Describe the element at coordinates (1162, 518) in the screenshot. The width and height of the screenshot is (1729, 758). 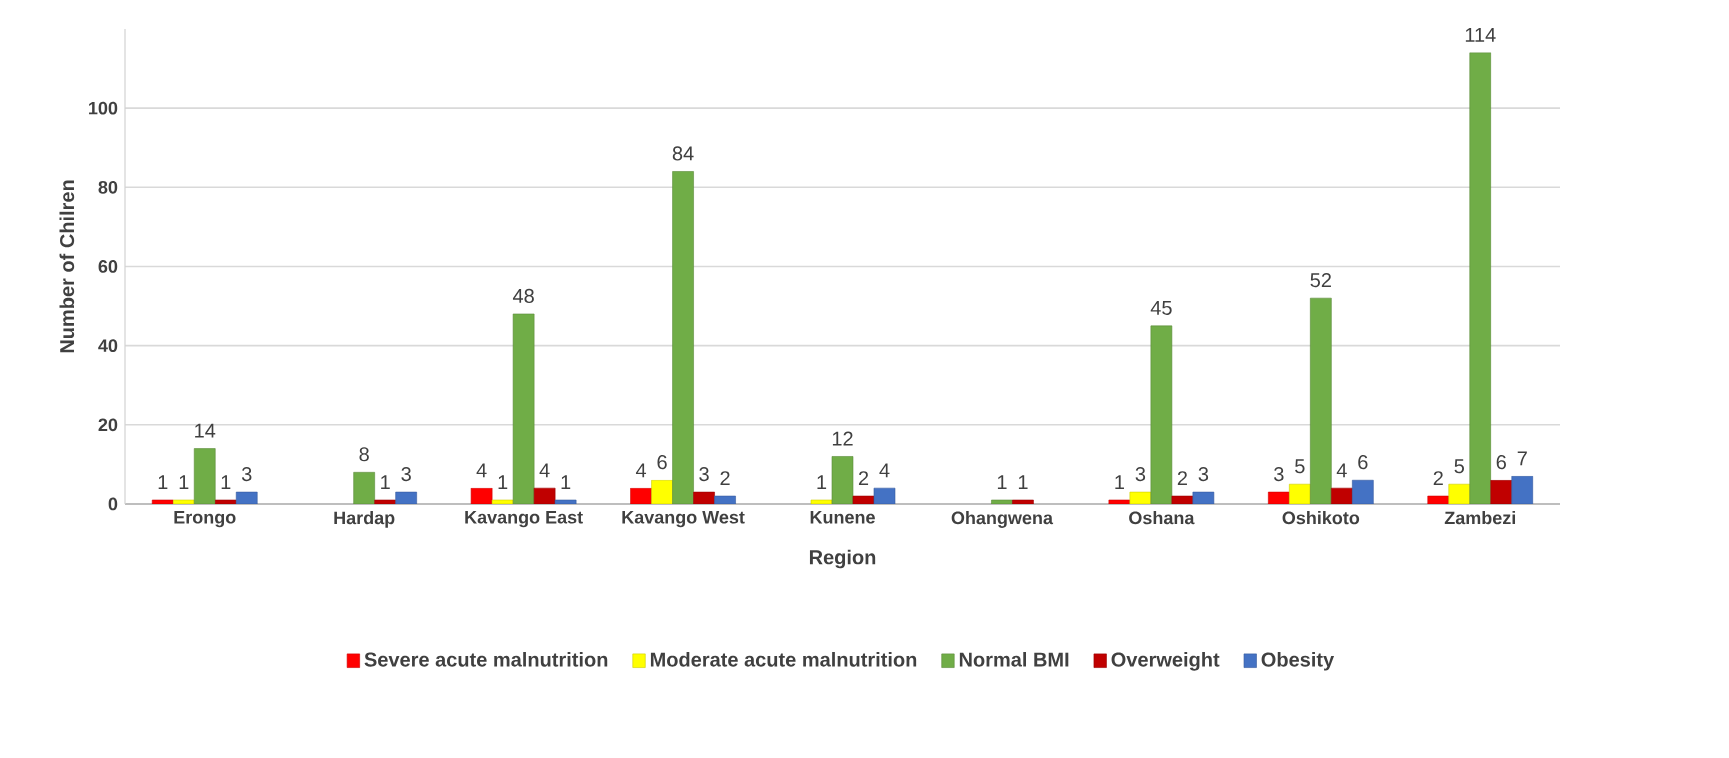
I see `x-tick-label: Oshana` at that location.